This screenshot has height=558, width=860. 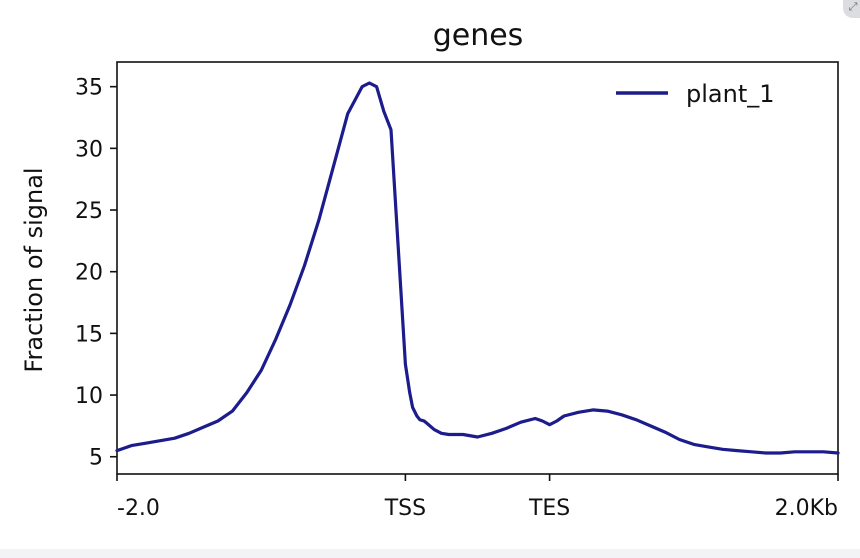 I want to click on x-tick-label: TES, so click(x=549, y=508).